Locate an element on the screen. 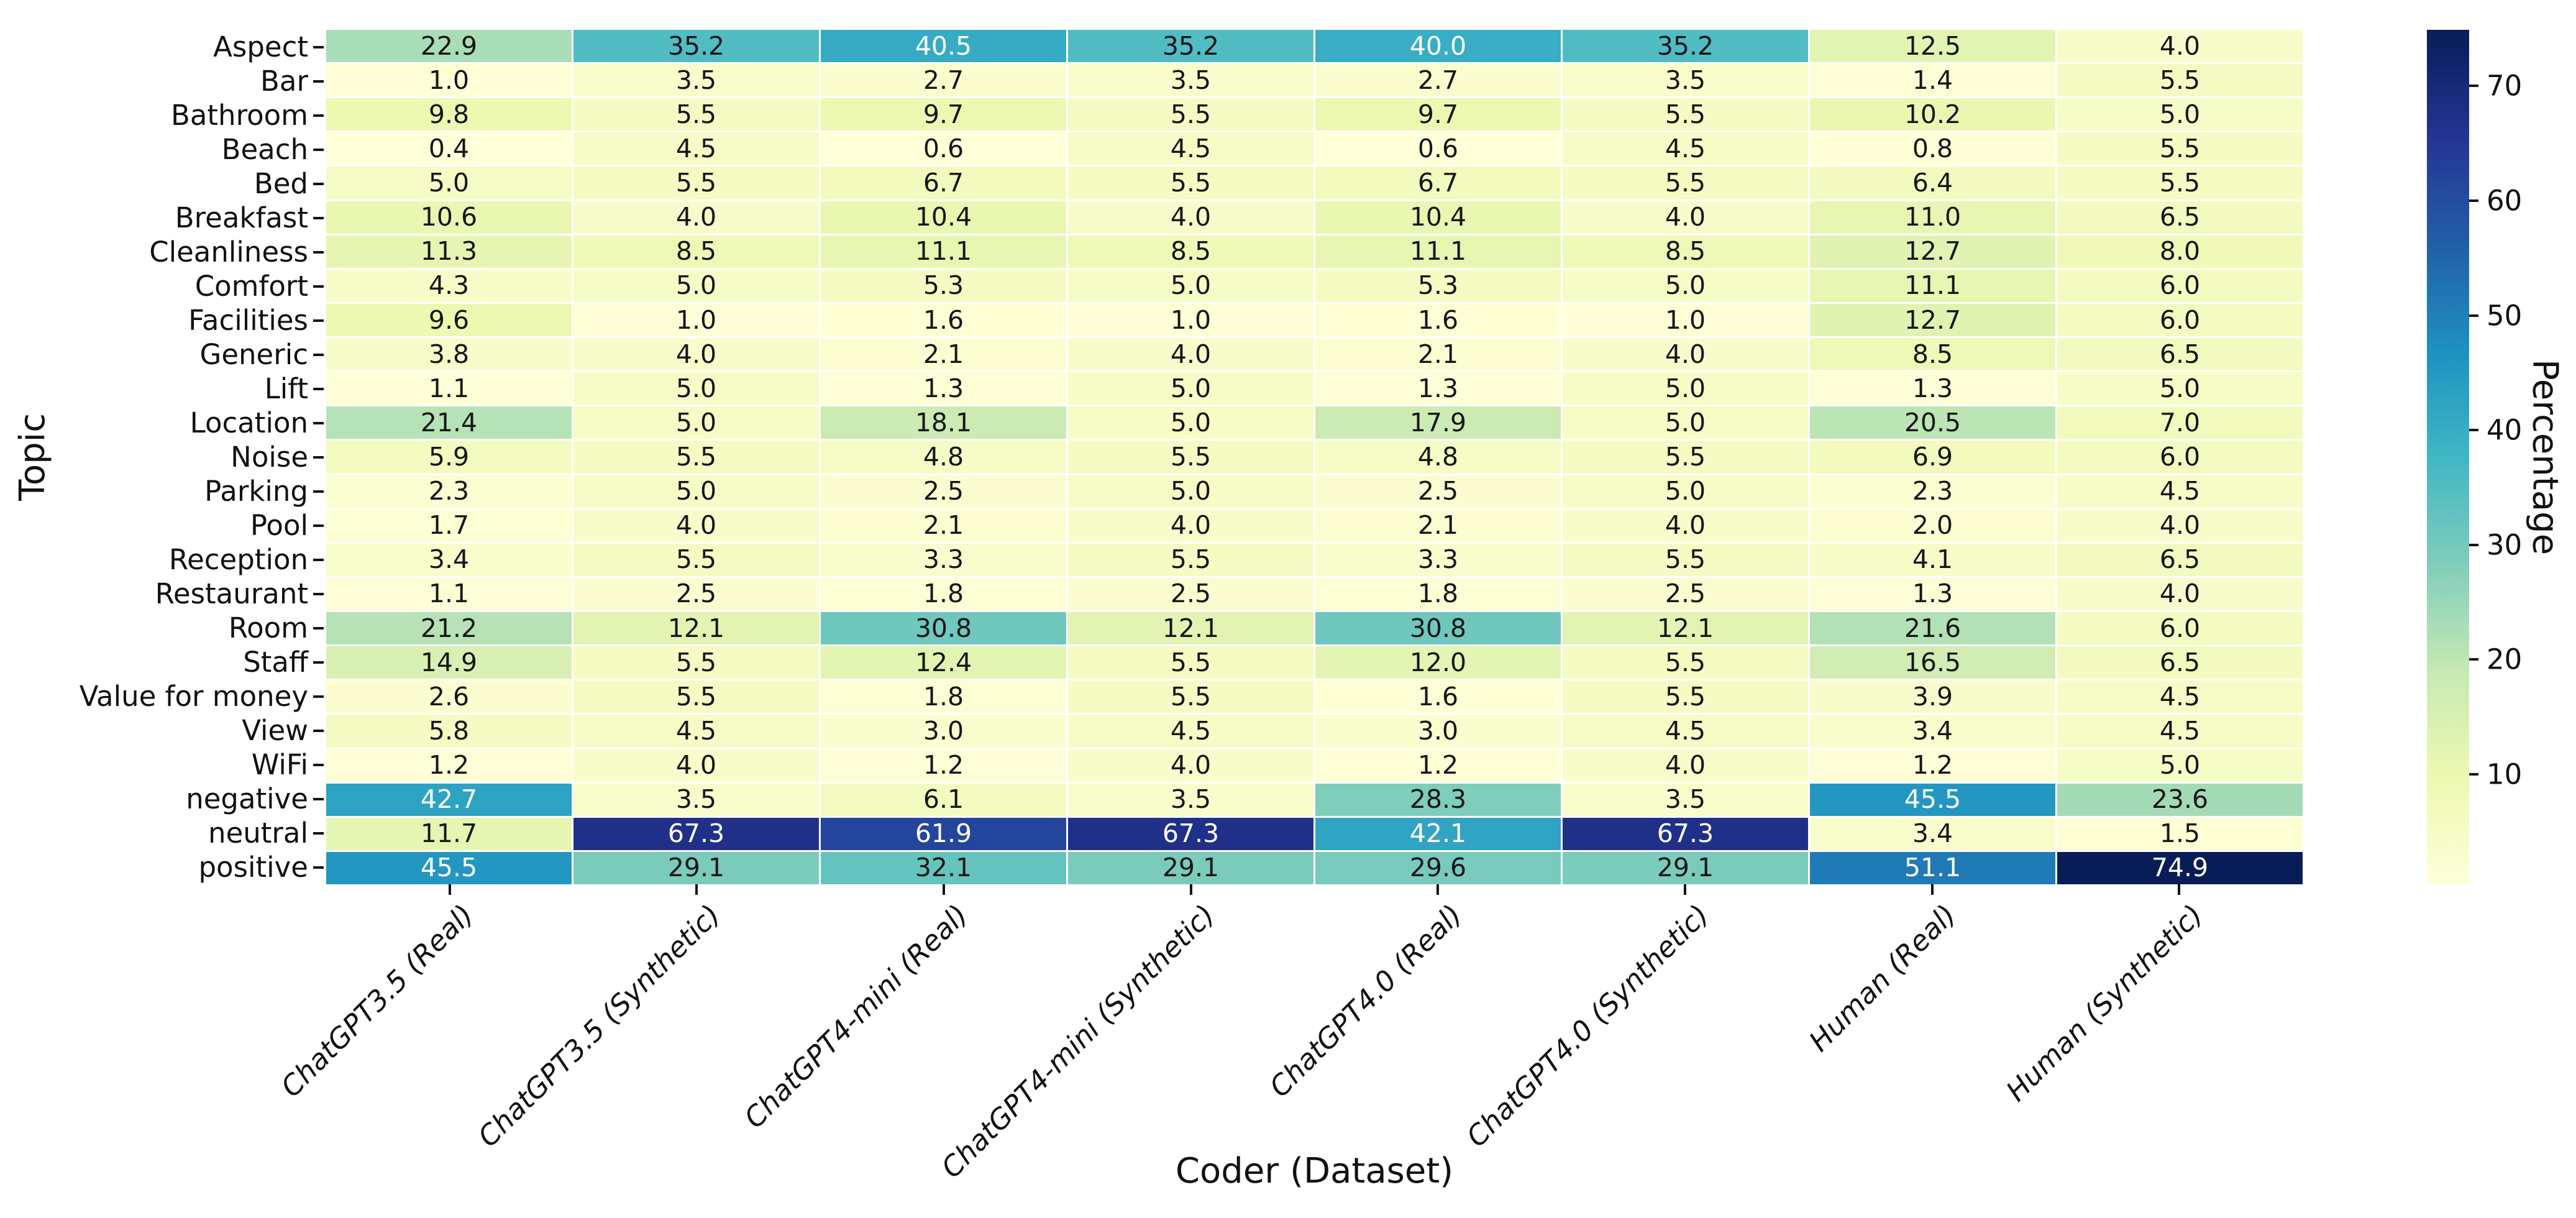  heatmap-cell: 22.9 is located at coordinates (449, 46).